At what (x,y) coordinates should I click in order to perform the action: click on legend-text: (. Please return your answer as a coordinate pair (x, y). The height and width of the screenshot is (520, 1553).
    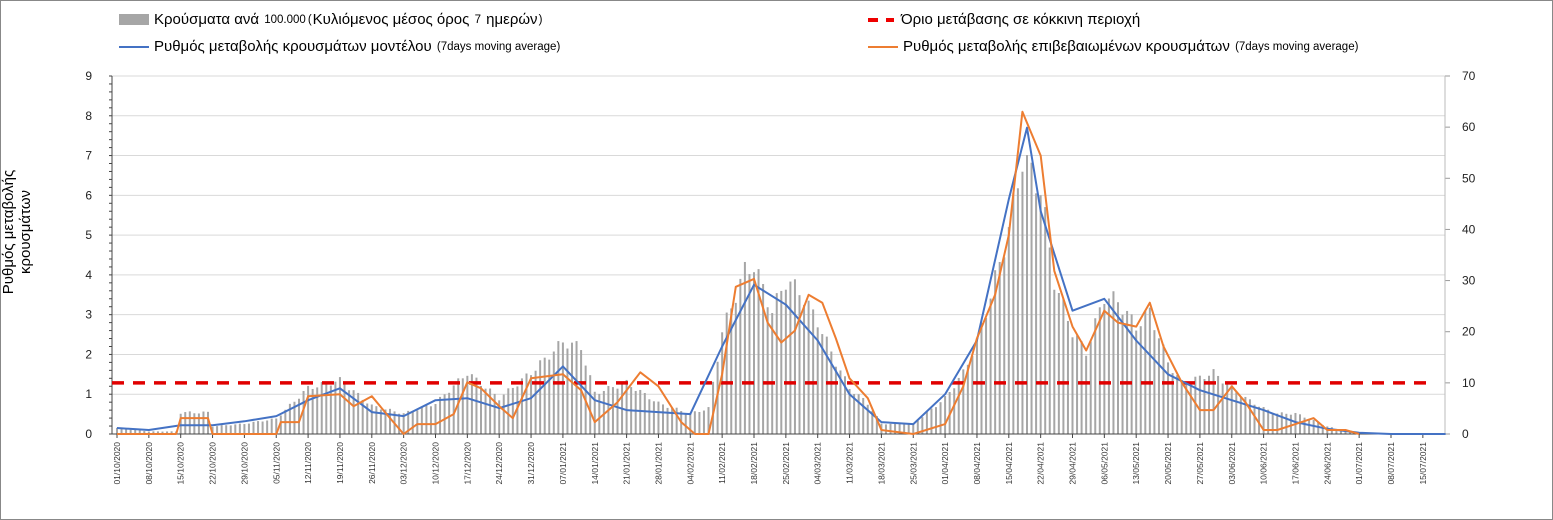
    Looking at the image, I should click on (309, 19).